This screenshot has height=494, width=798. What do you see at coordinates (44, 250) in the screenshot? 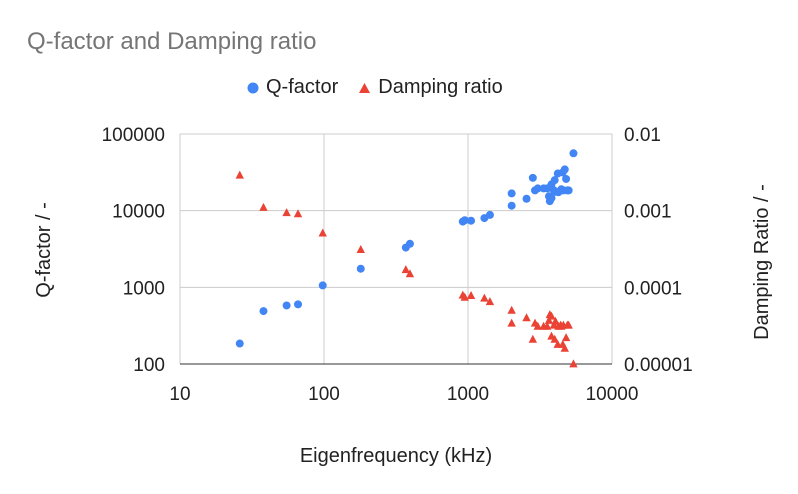
I see `y-axis-label: Q-factor / -` at bounding box center [44, 250].